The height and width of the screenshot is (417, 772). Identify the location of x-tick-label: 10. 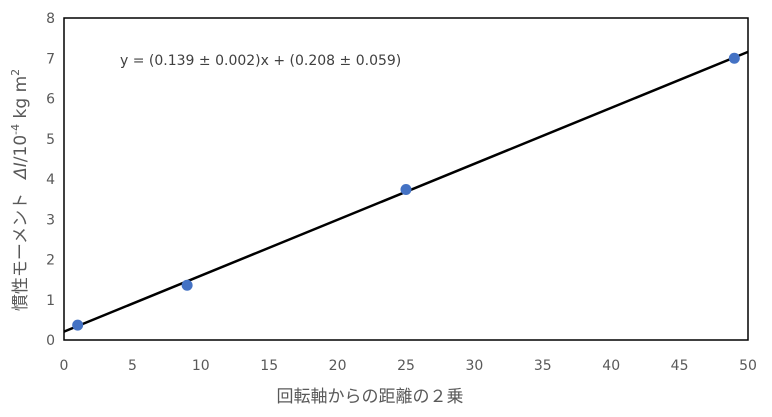
(201, 366).